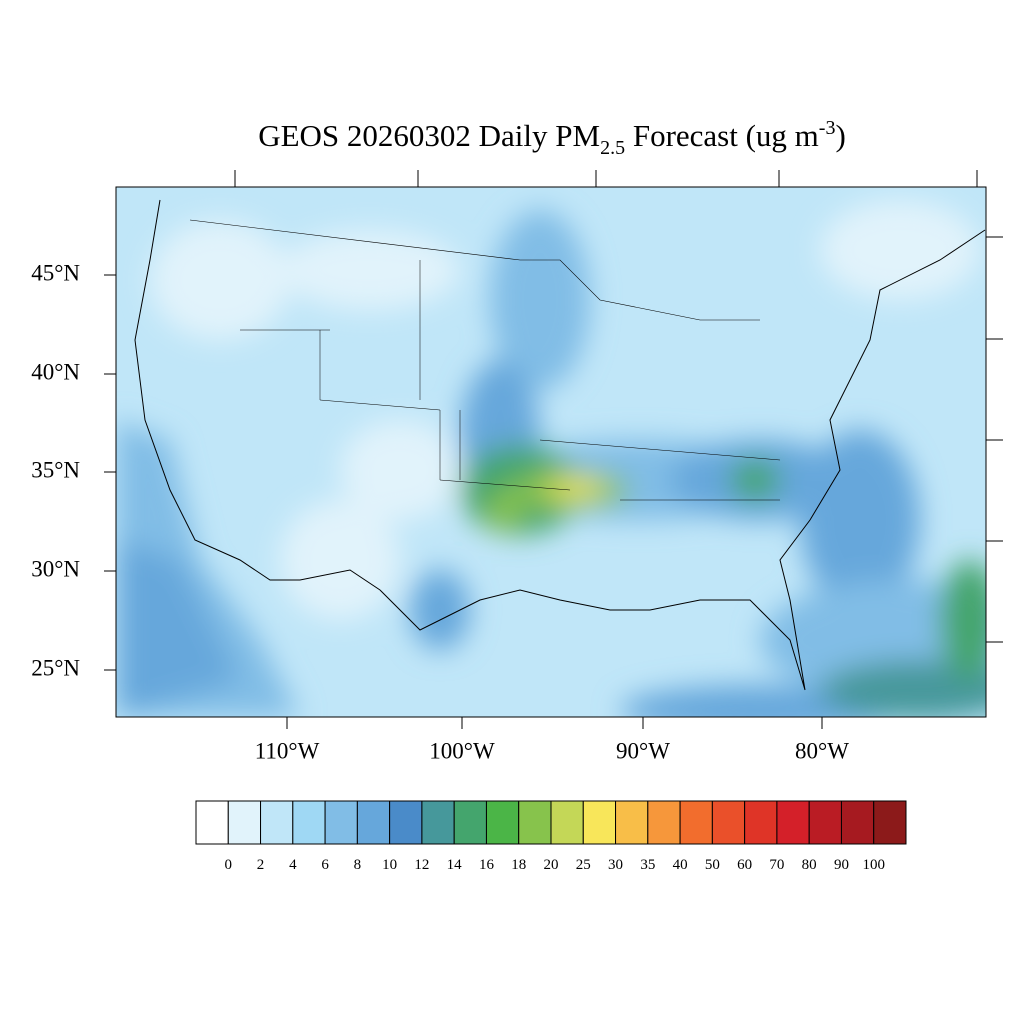  I want to click on colorbar-label: 10, so click(389, 865).